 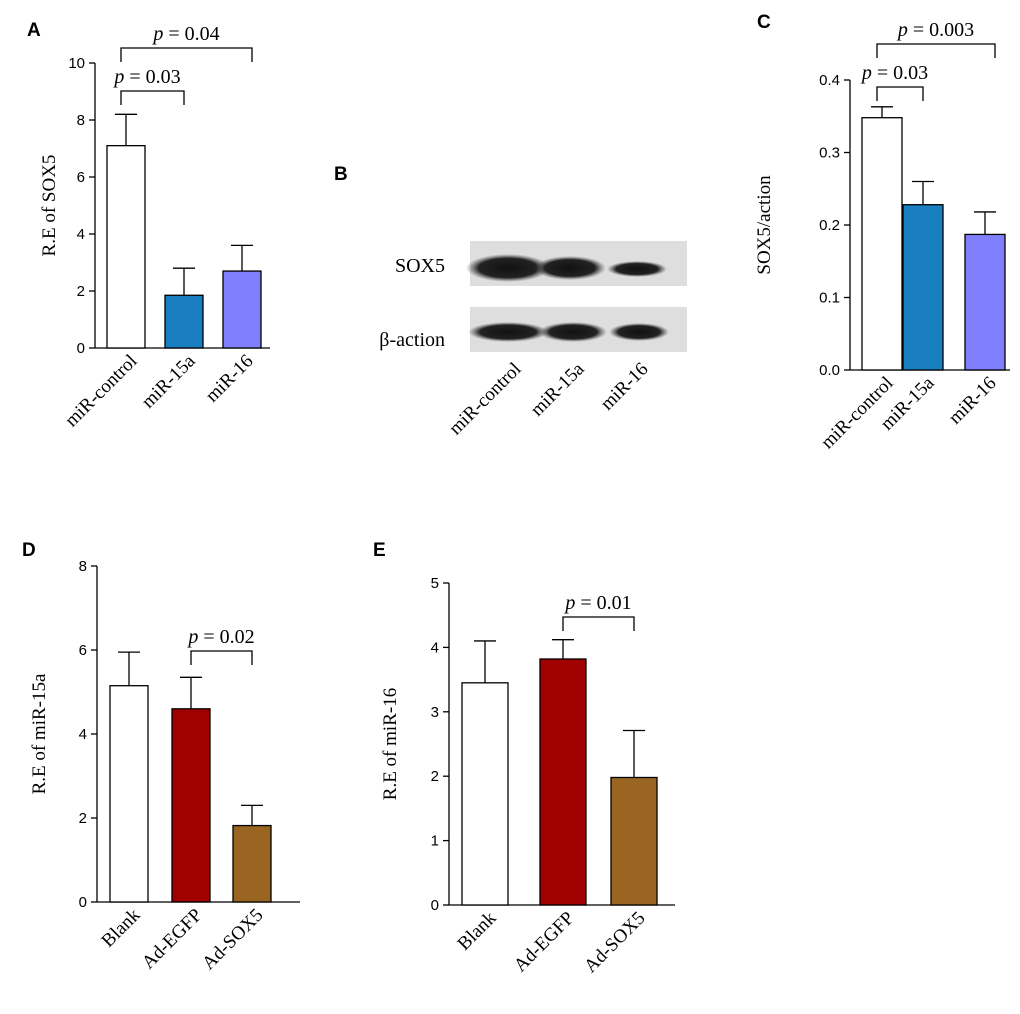 I want to click on x-tick-label: miR-15a, so click(x=169, y=381).